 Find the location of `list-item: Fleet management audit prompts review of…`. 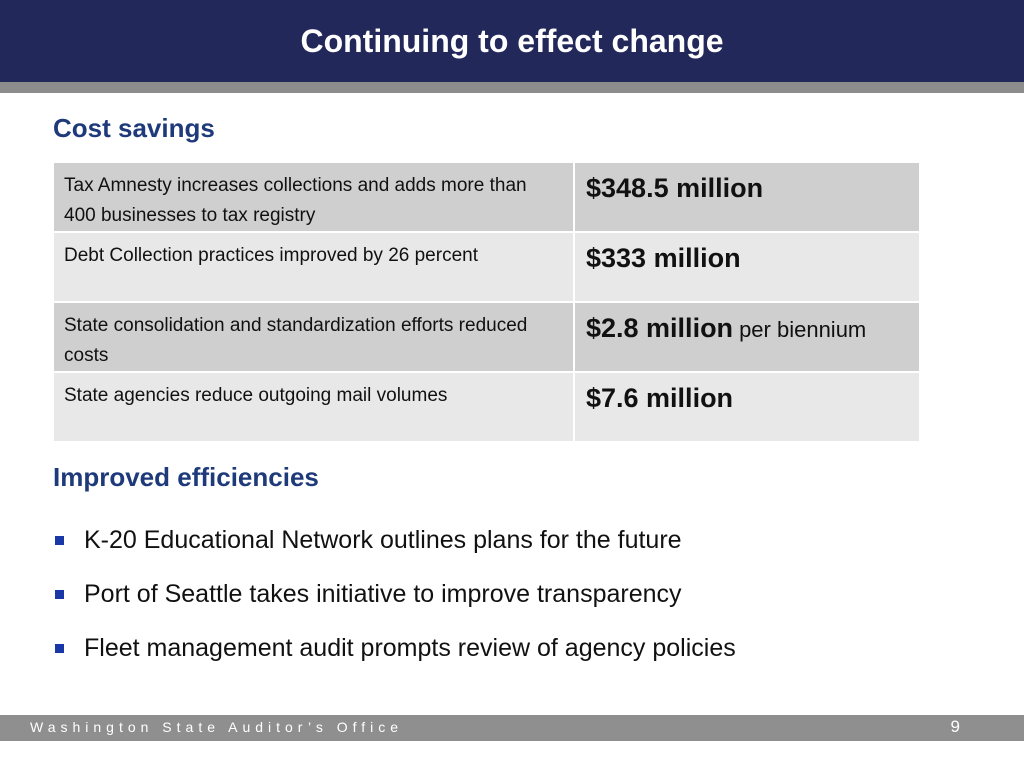

list-item: Fleet management audit prompts review of… is located at coordinates (394, 648).